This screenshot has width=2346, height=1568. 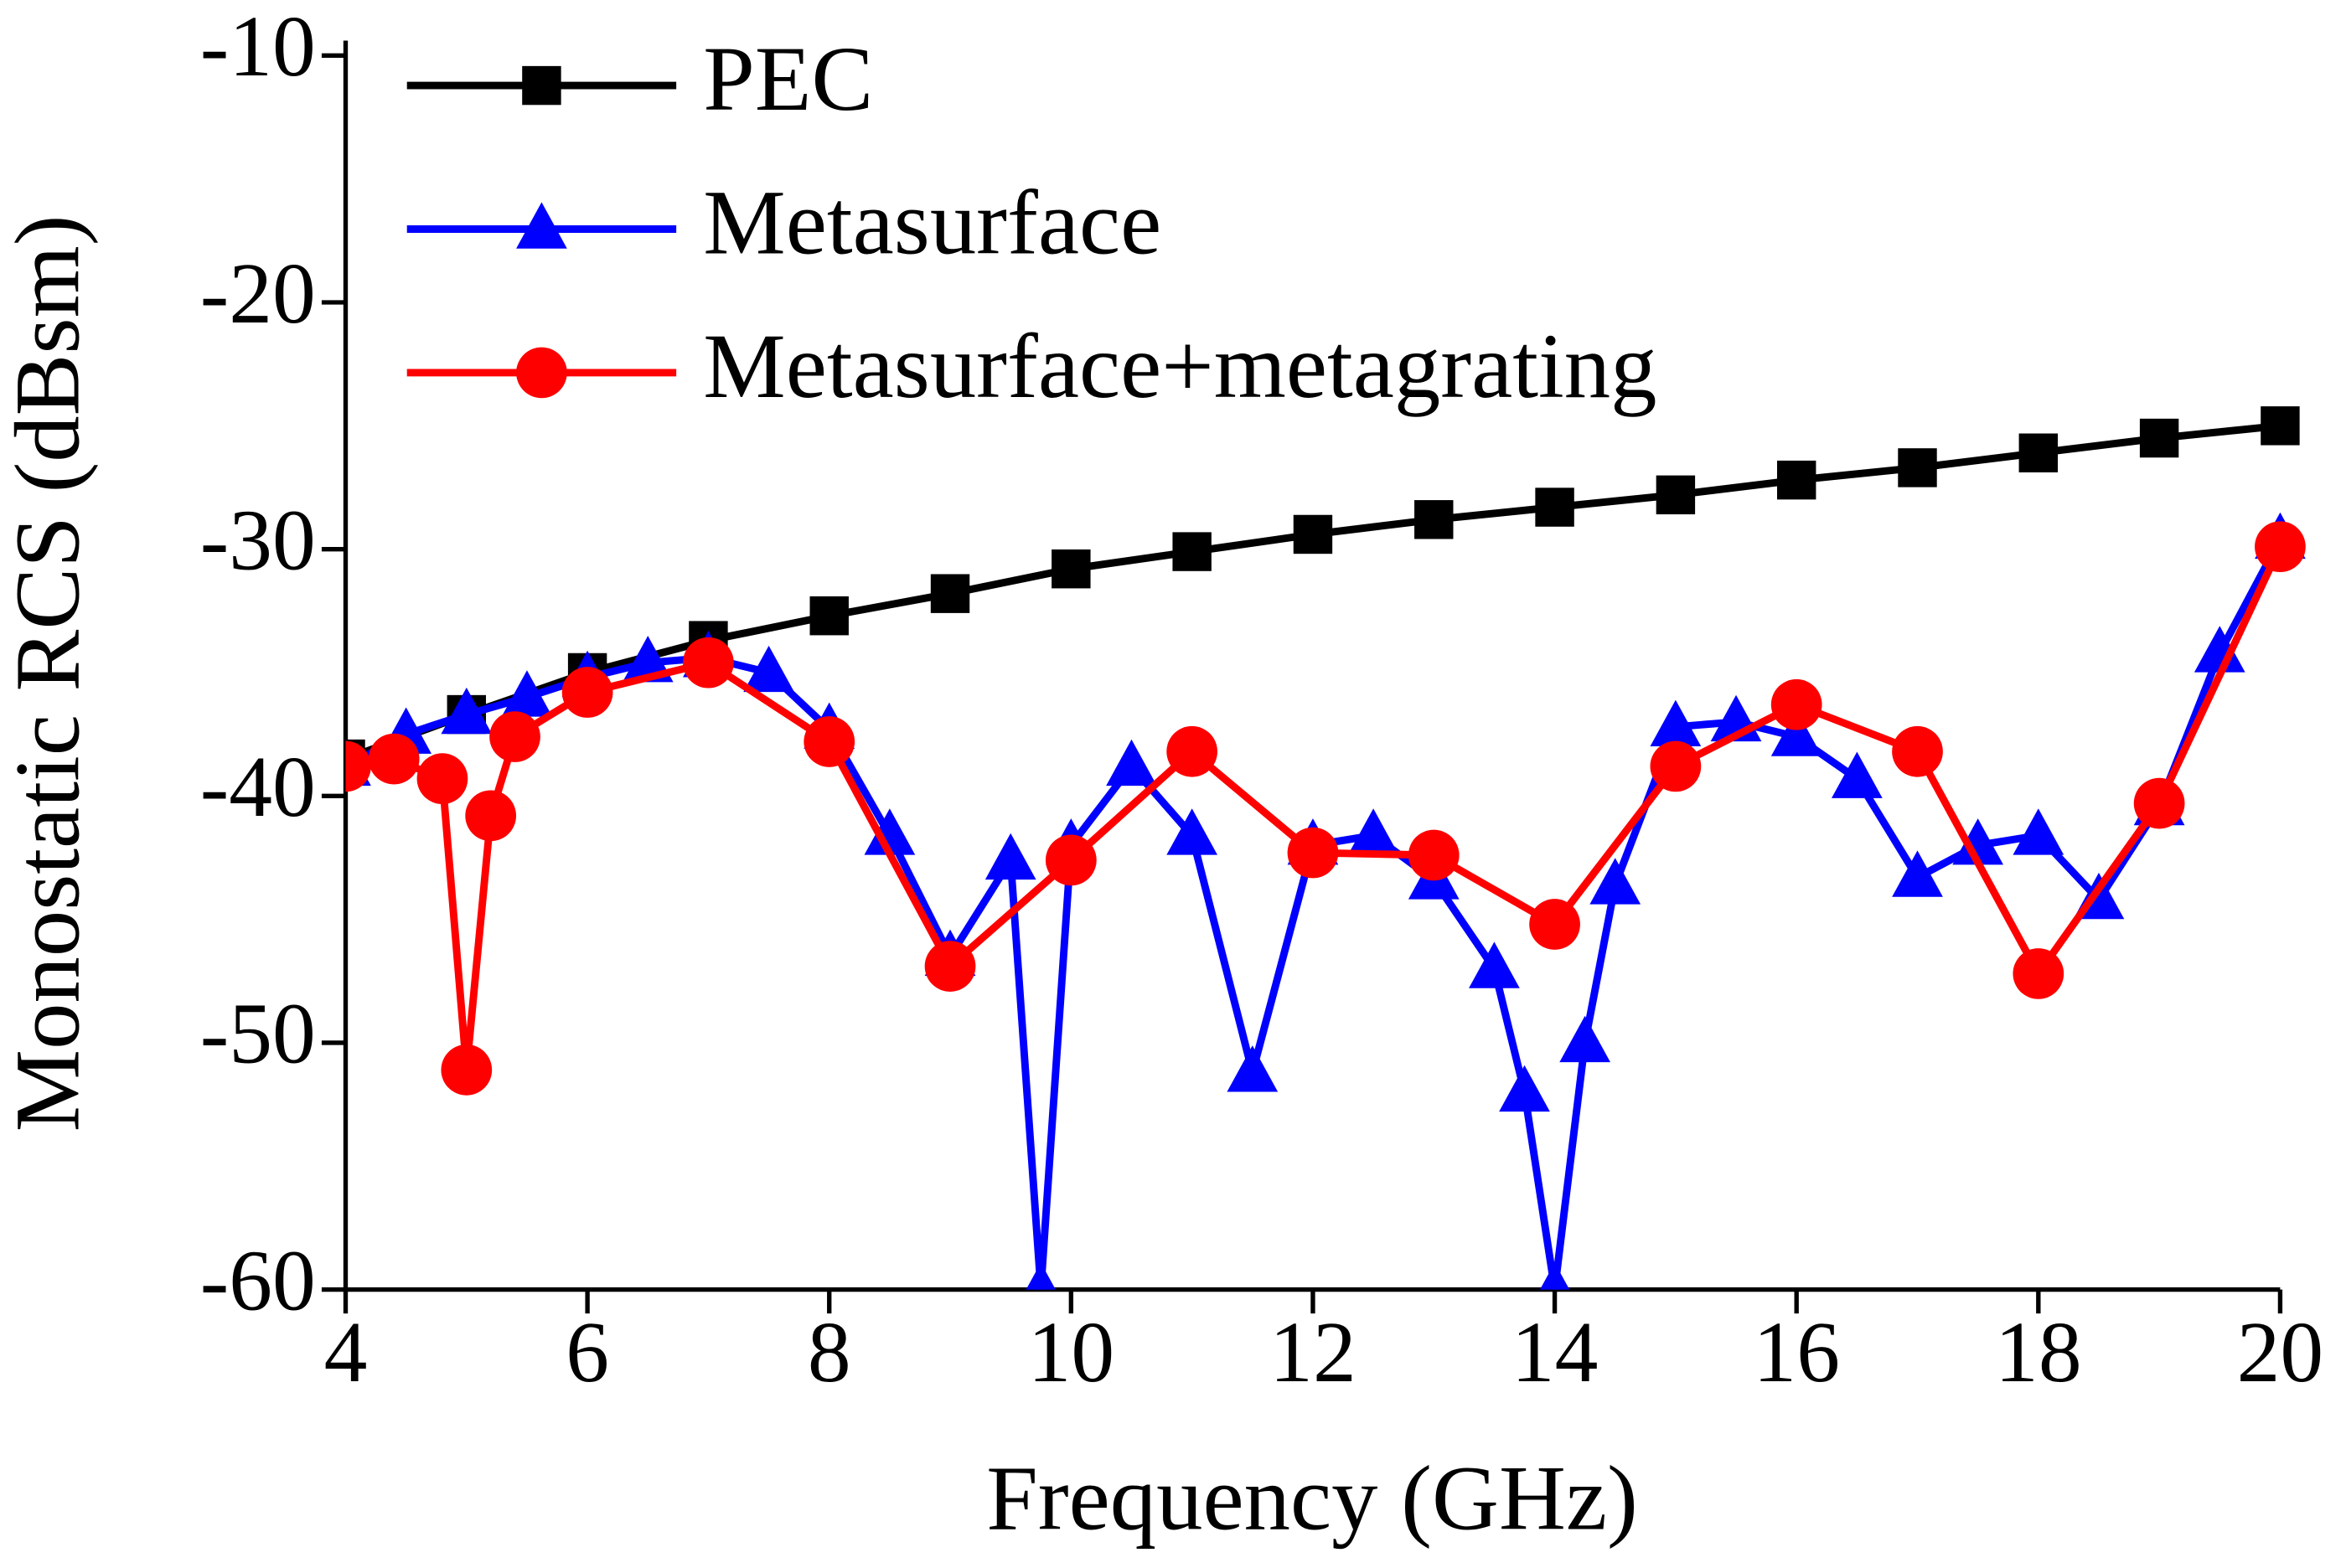 I want to click on x-tick-label: 20, so click(x=2280, y=1353).